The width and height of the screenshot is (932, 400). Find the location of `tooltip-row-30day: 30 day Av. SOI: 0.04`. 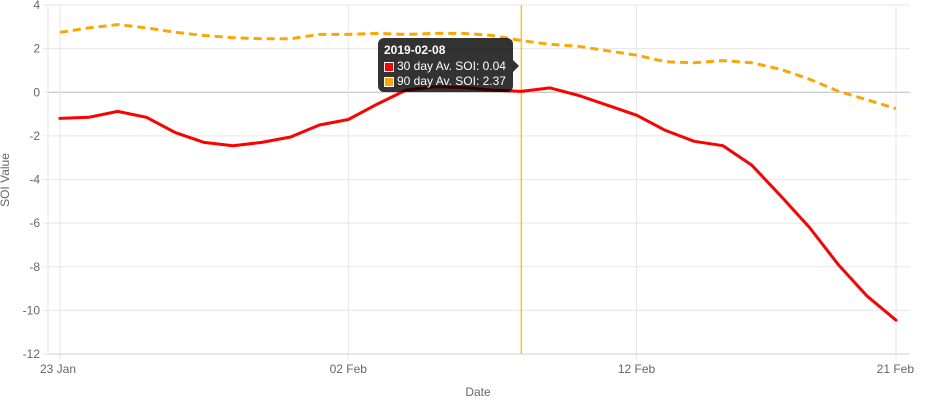

tooltip-row-30day: 30 day Av. SOI: 0.04 is located at coordinates (445, 66).